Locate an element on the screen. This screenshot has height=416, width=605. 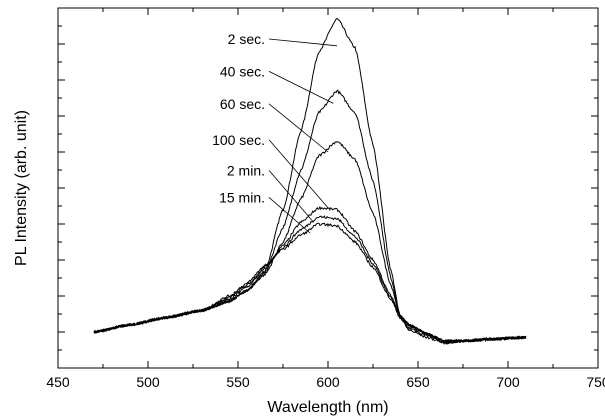
annotation-label: 40 sec. is located at coordinates (242, 71).